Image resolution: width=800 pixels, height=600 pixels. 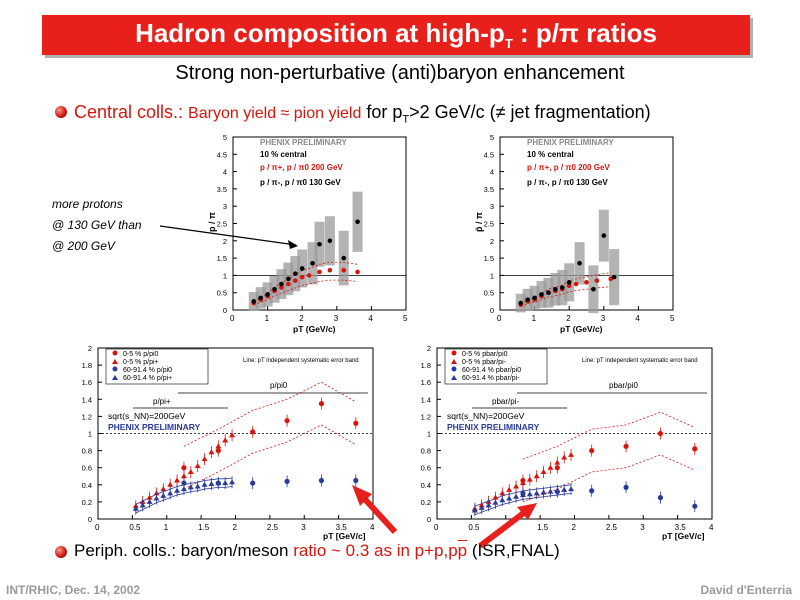 What do you see at coordinates (225, 172) in the screenshot?
I see `y-tick-label: 4` at bounding box center [225, 172].